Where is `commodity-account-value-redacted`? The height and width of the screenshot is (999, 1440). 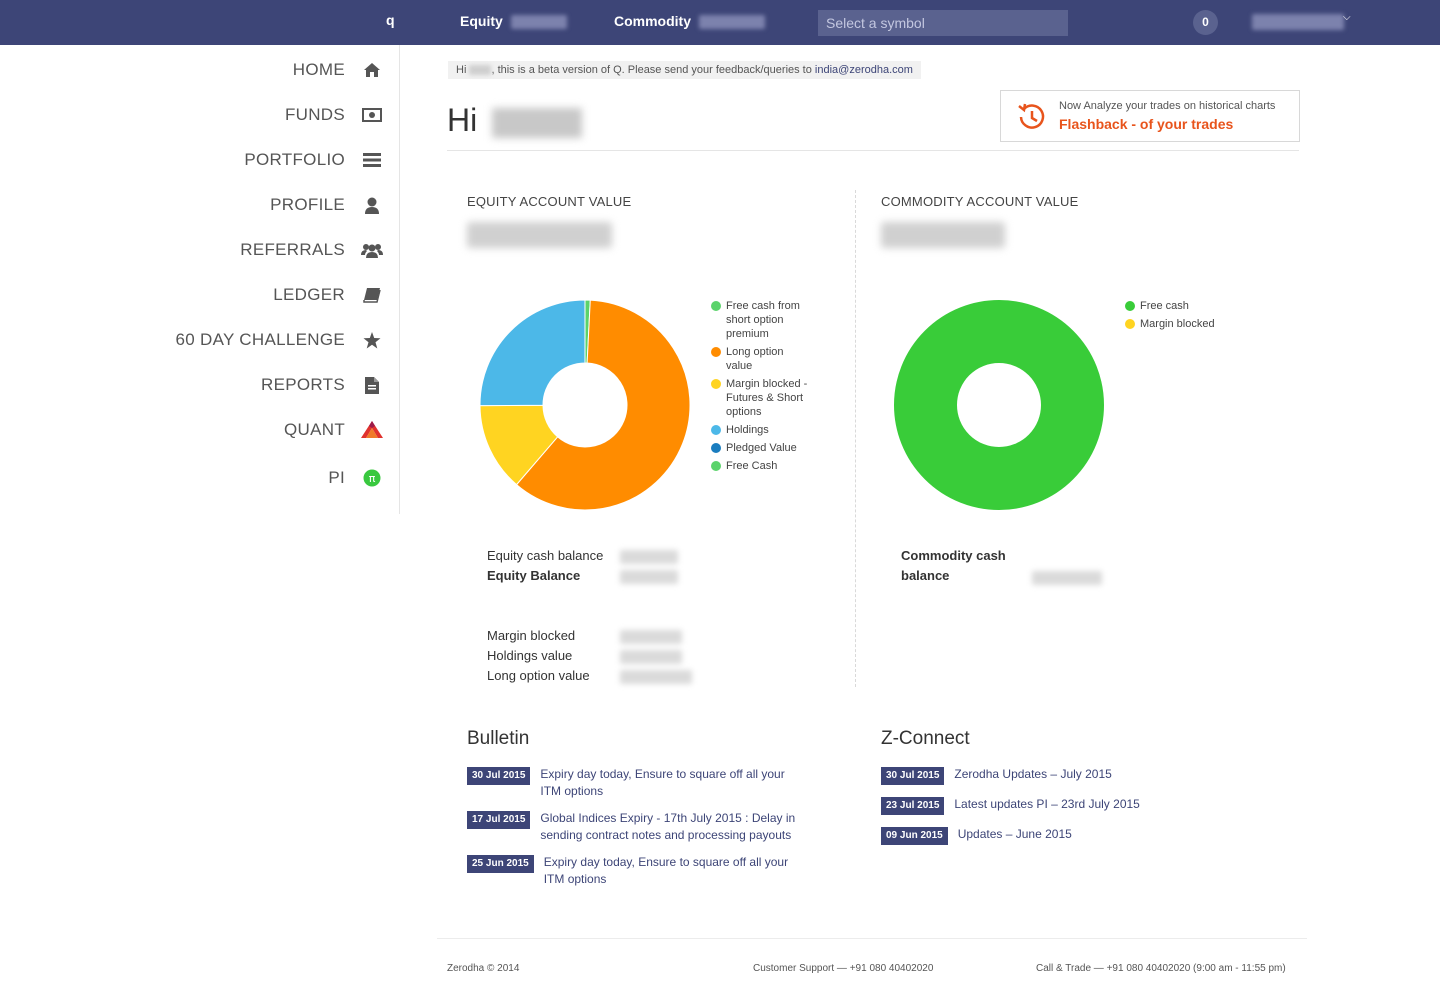 commodity-account-value-redacted is located at coordinates (943, 235).